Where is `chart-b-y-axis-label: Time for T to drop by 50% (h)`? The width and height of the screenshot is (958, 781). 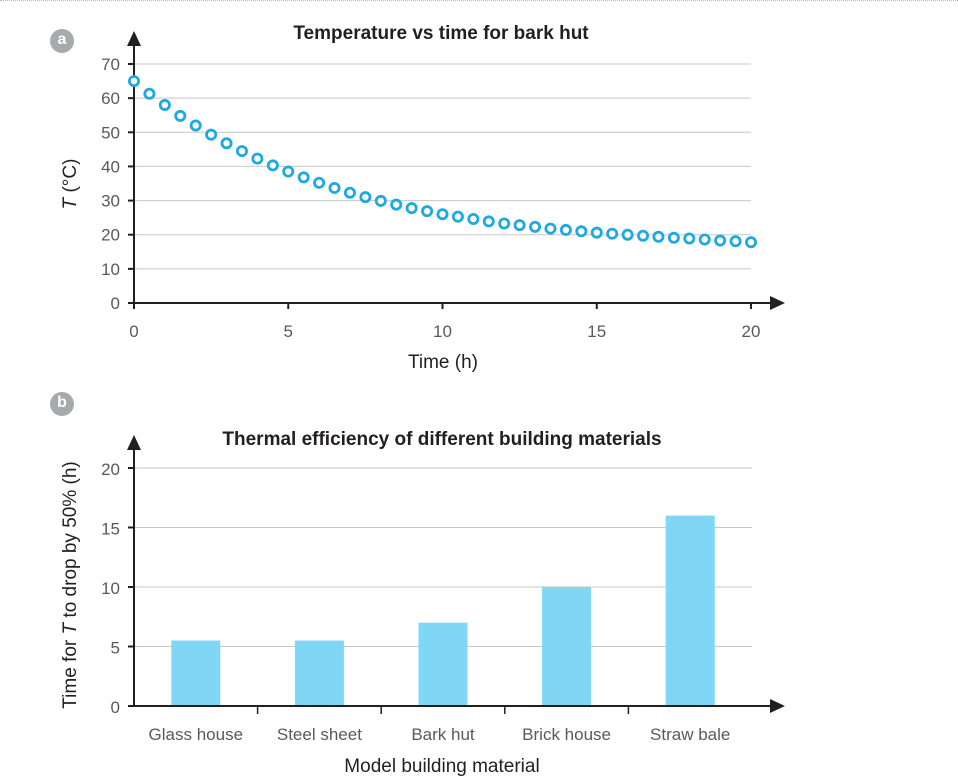
chart-b-y-axis-label: Time for T to drop by 50% (h) is located at coordinates (70, 584).